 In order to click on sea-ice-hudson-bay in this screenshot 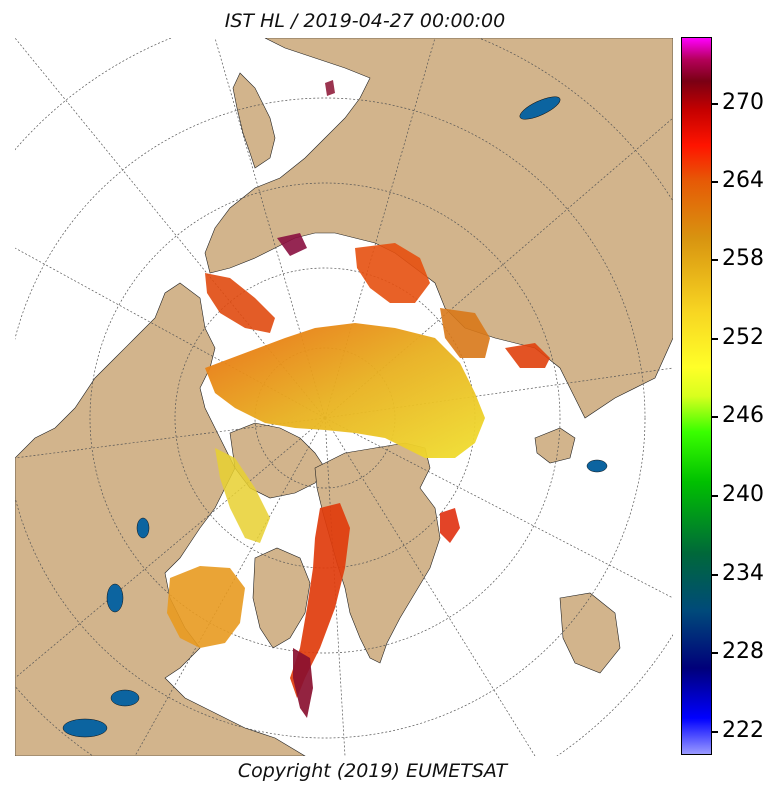, I will do `click(206, 607)`.